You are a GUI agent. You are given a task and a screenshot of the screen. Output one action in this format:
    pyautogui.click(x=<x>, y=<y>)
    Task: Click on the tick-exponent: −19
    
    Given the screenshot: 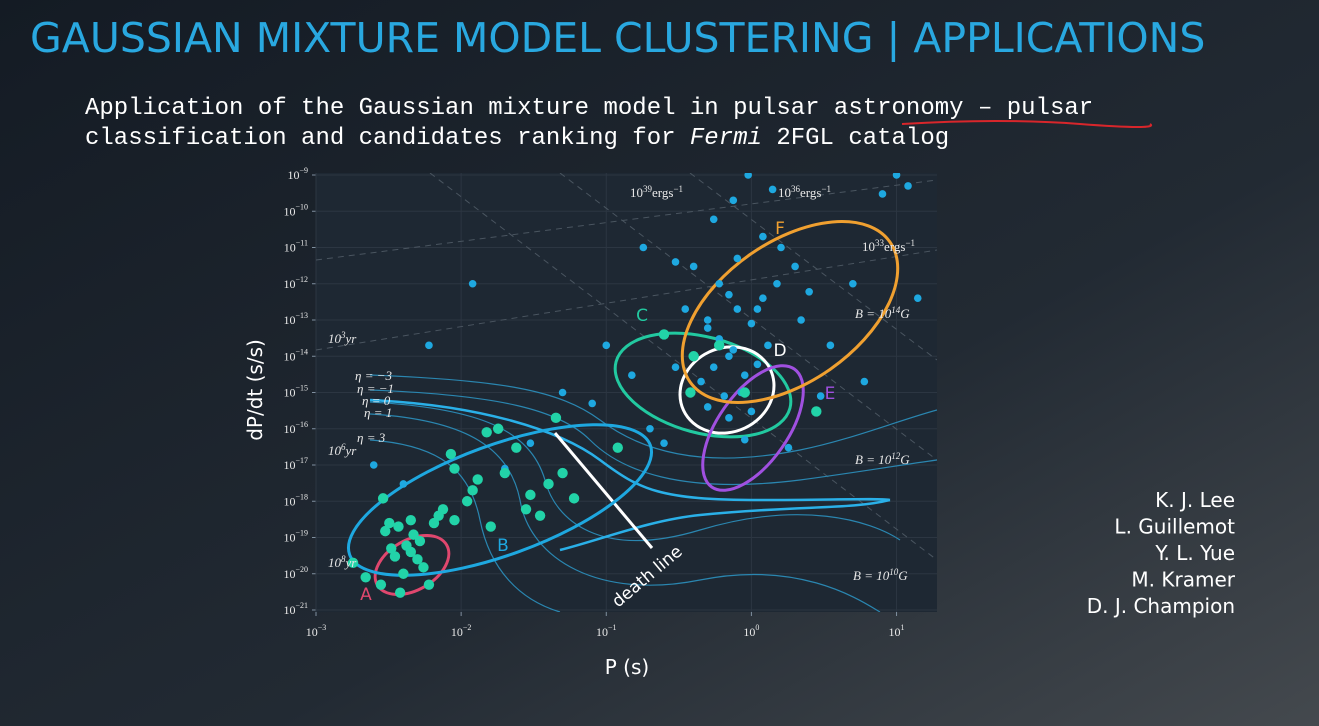 What is the action you would take?
    pyautogui.click(x=301, y=533)
    